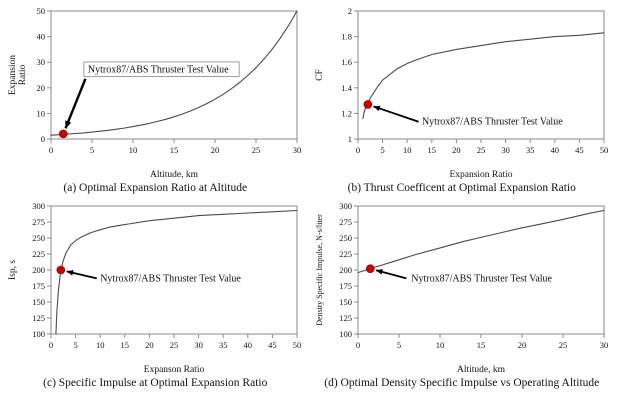  I want to click on y-tick-label: 50, so click(41, 11).